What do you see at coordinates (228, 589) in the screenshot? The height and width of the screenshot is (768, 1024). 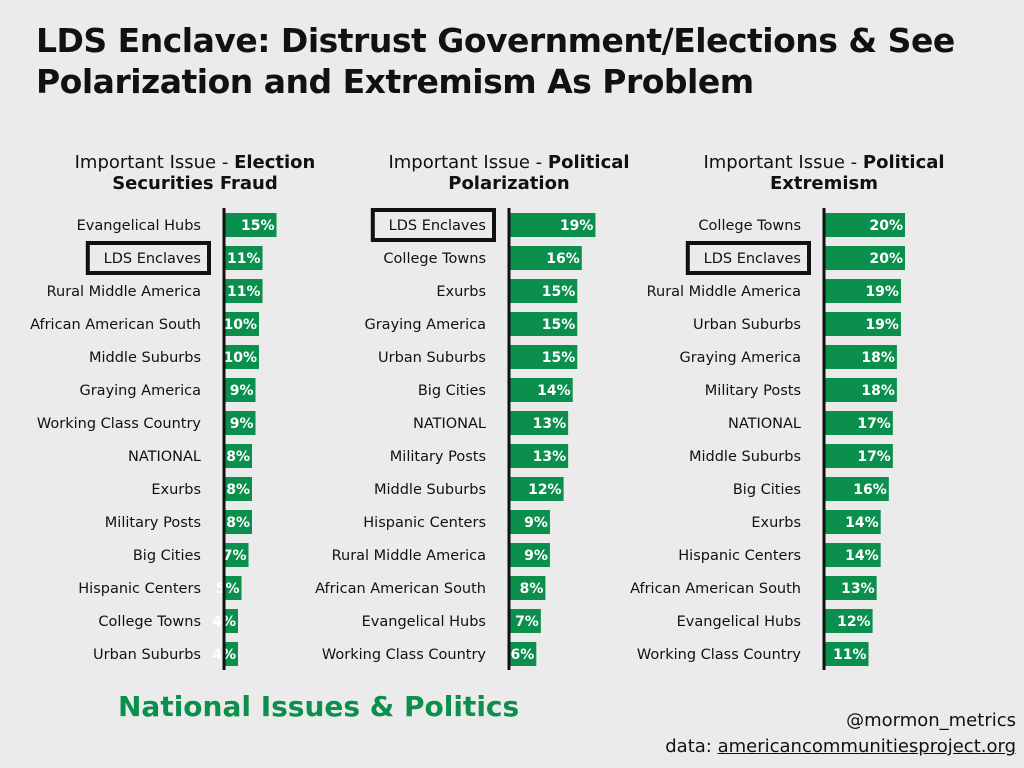 I see `data-label: 5%` at bounding box center [228, 589].